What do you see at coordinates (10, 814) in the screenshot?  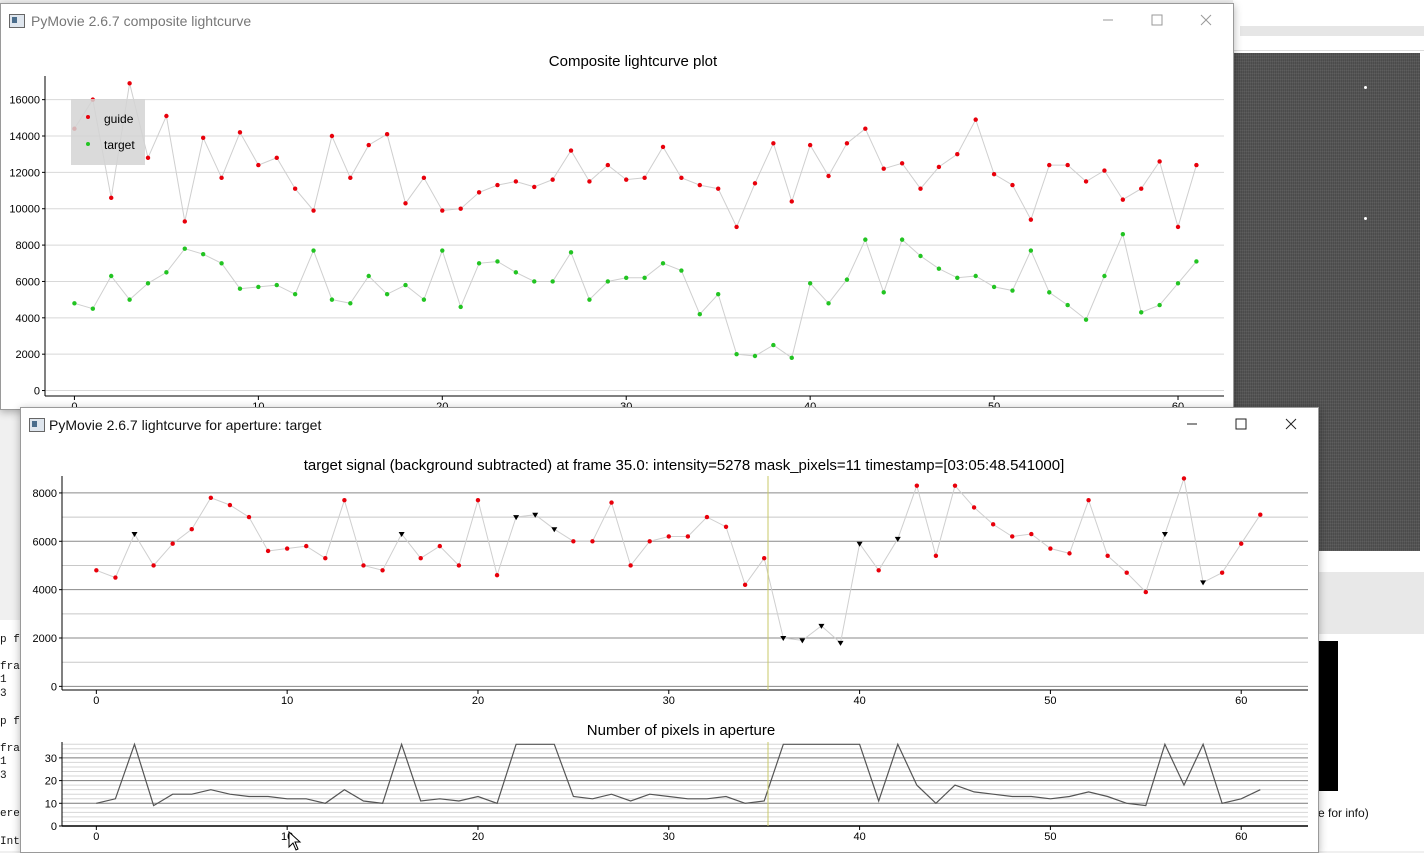 I see `log-text-fragment: ere` at bounding box center [10, 814].